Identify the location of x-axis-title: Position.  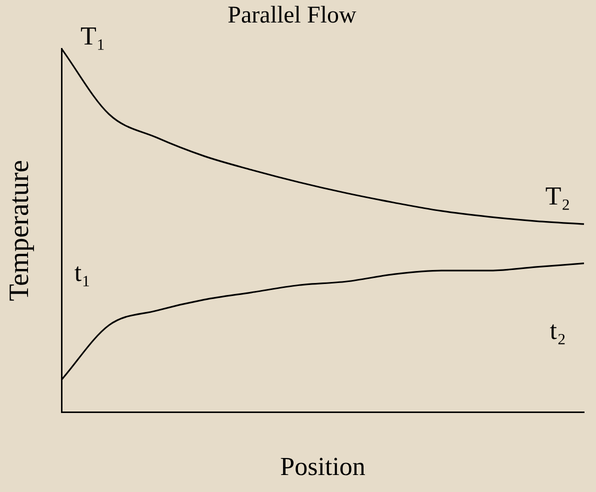
(323, 467).